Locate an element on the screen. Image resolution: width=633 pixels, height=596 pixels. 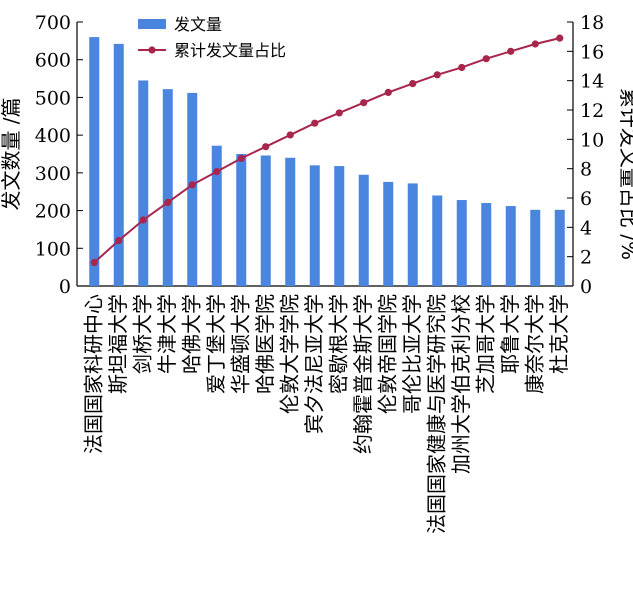
y-right-tick-label: 0 is located at coordinates (586, 287).